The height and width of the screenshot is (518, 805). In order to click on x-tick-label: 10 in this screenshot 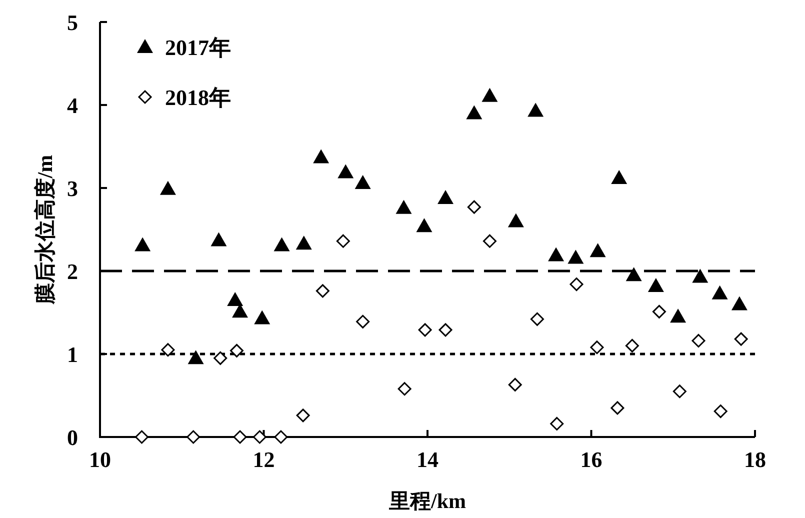, I will do `click(100, 459)`.